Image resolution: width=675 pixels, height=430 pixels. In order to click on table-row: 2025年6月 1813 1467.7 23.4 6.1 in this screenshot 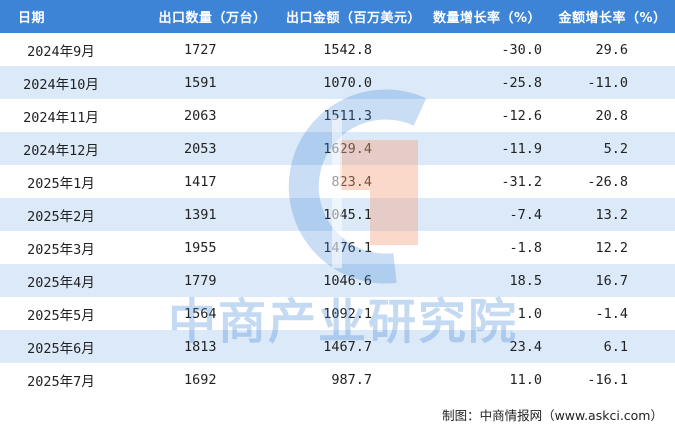, I will do `click(337, 346)`.